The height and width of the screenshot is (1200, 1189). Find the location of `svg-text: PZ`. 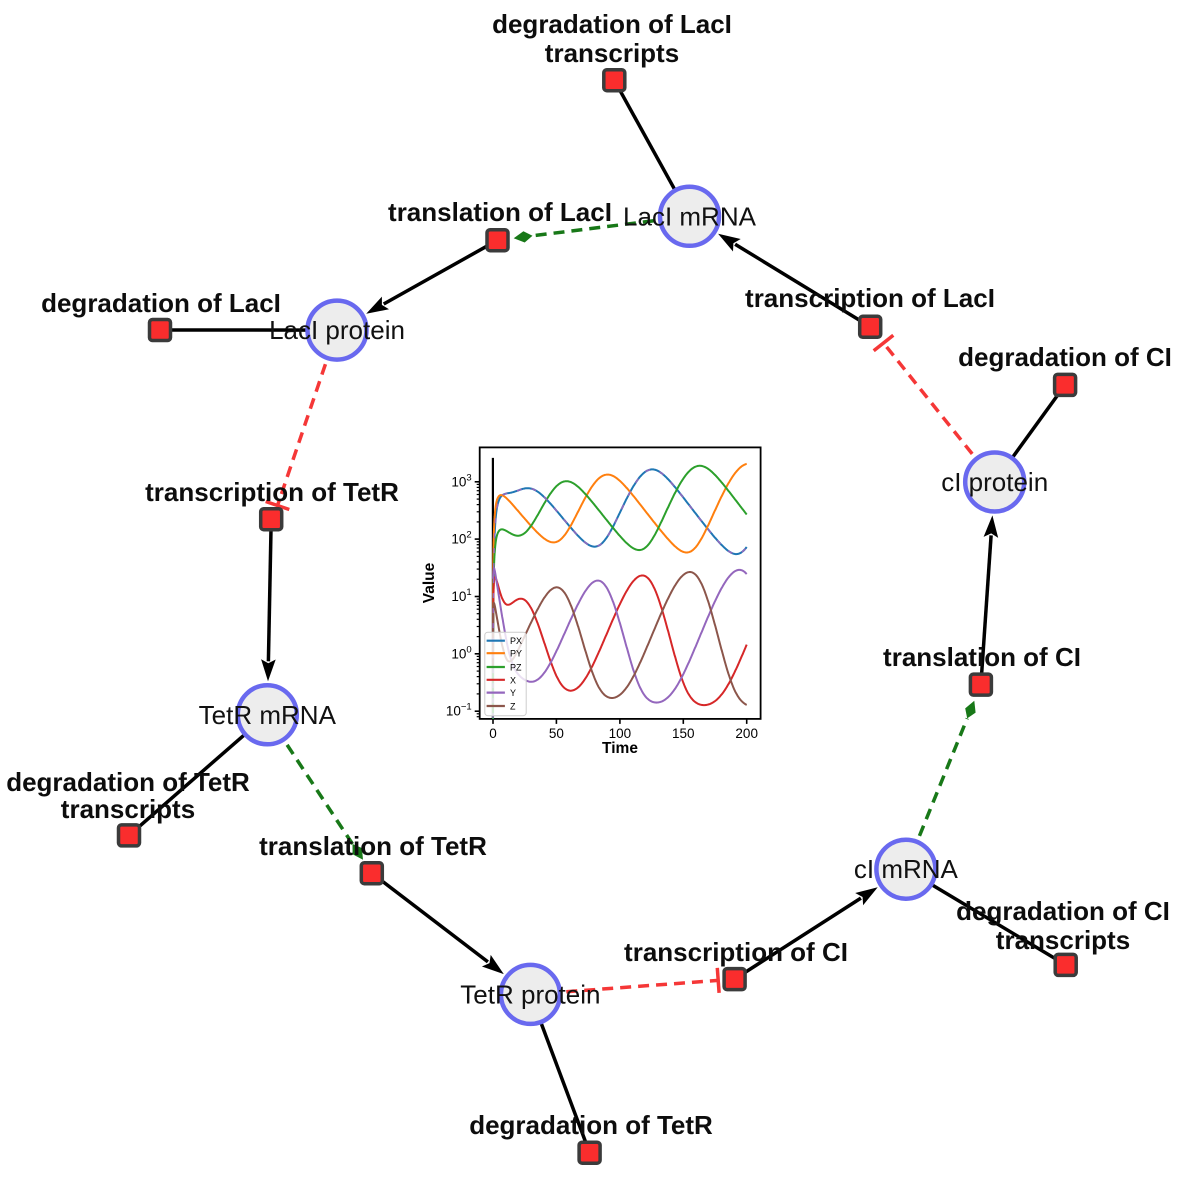

svg-text: PZ is located at coordinates (516, 668).